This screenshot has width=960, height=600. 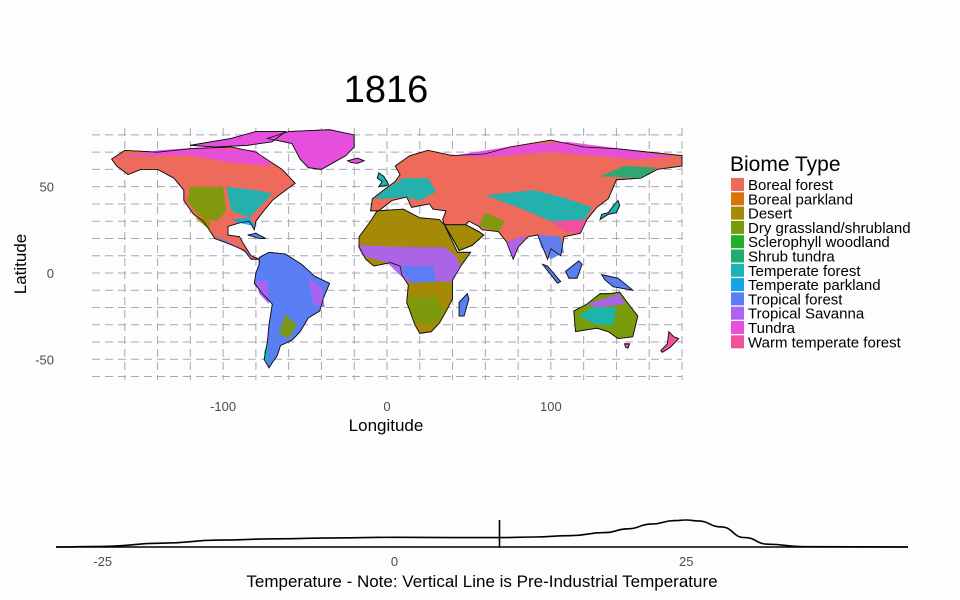 I want to click on y-tick-label: 0, so click(x=50, y=273).